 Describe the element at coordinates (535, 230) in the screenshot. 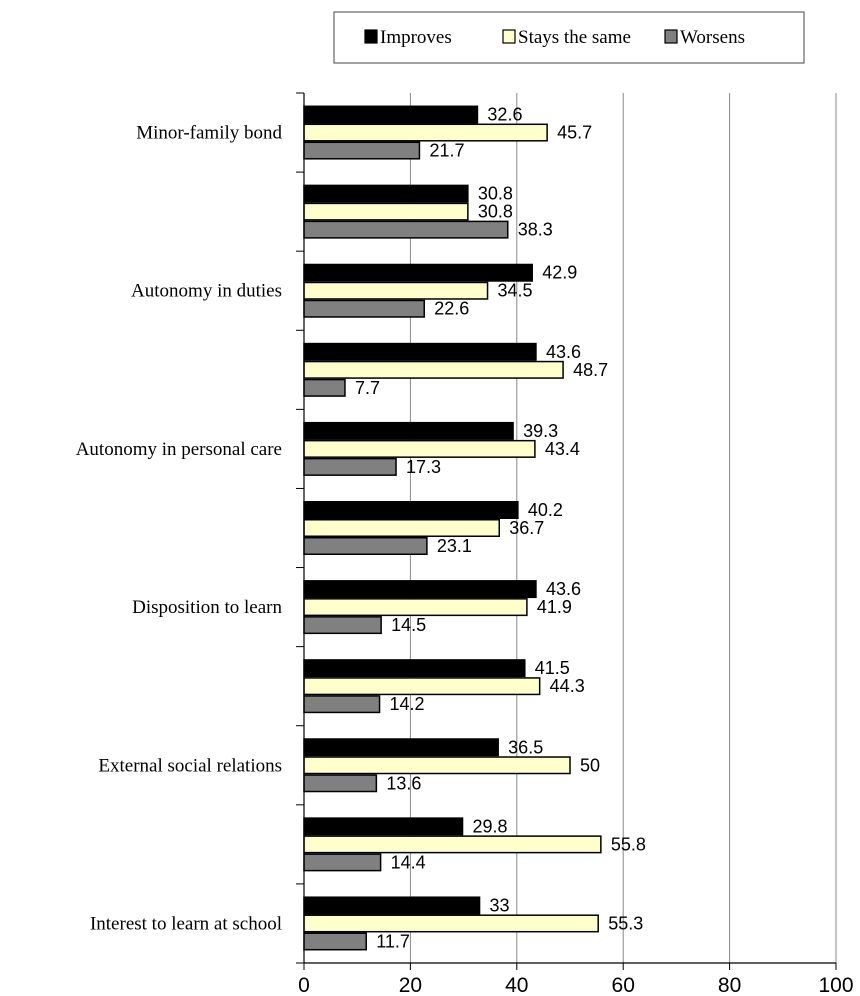

I see `data-label: 38.3` at that location.